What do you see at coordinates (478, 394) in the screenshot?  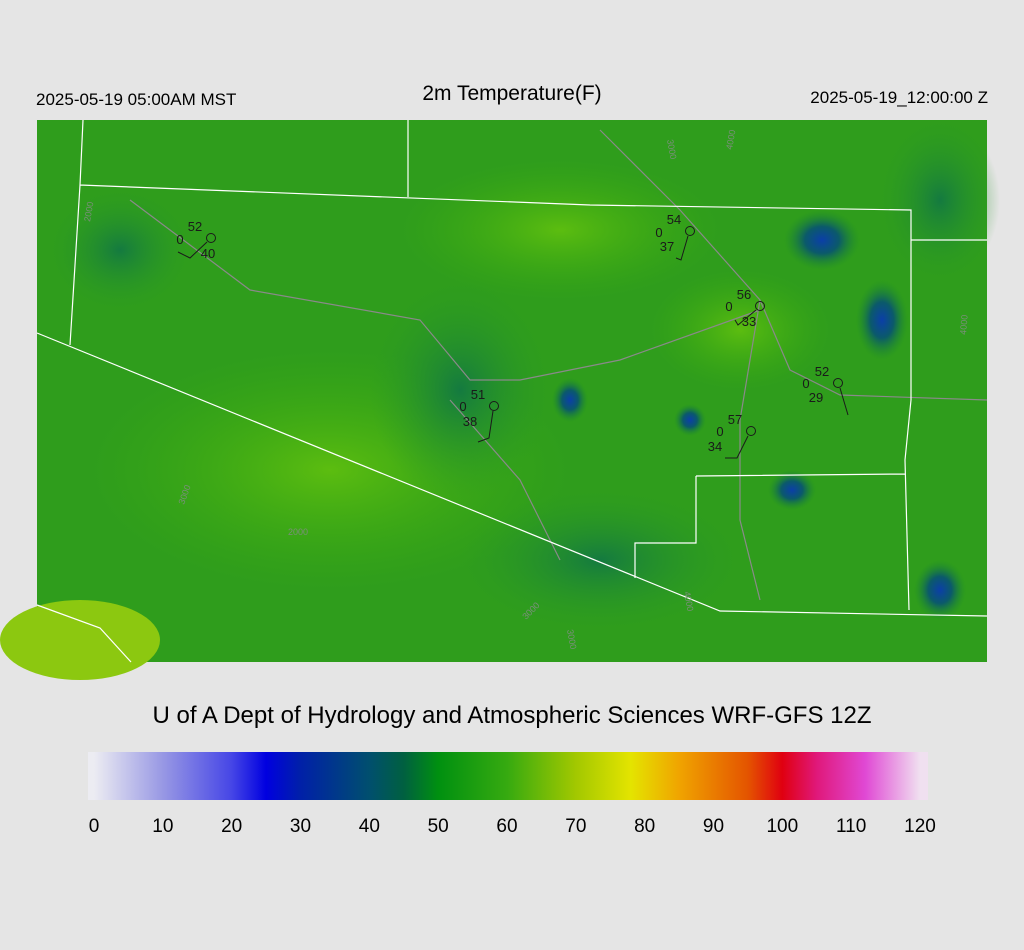 I see `temperature: 51` at bounding box center [478, 394].